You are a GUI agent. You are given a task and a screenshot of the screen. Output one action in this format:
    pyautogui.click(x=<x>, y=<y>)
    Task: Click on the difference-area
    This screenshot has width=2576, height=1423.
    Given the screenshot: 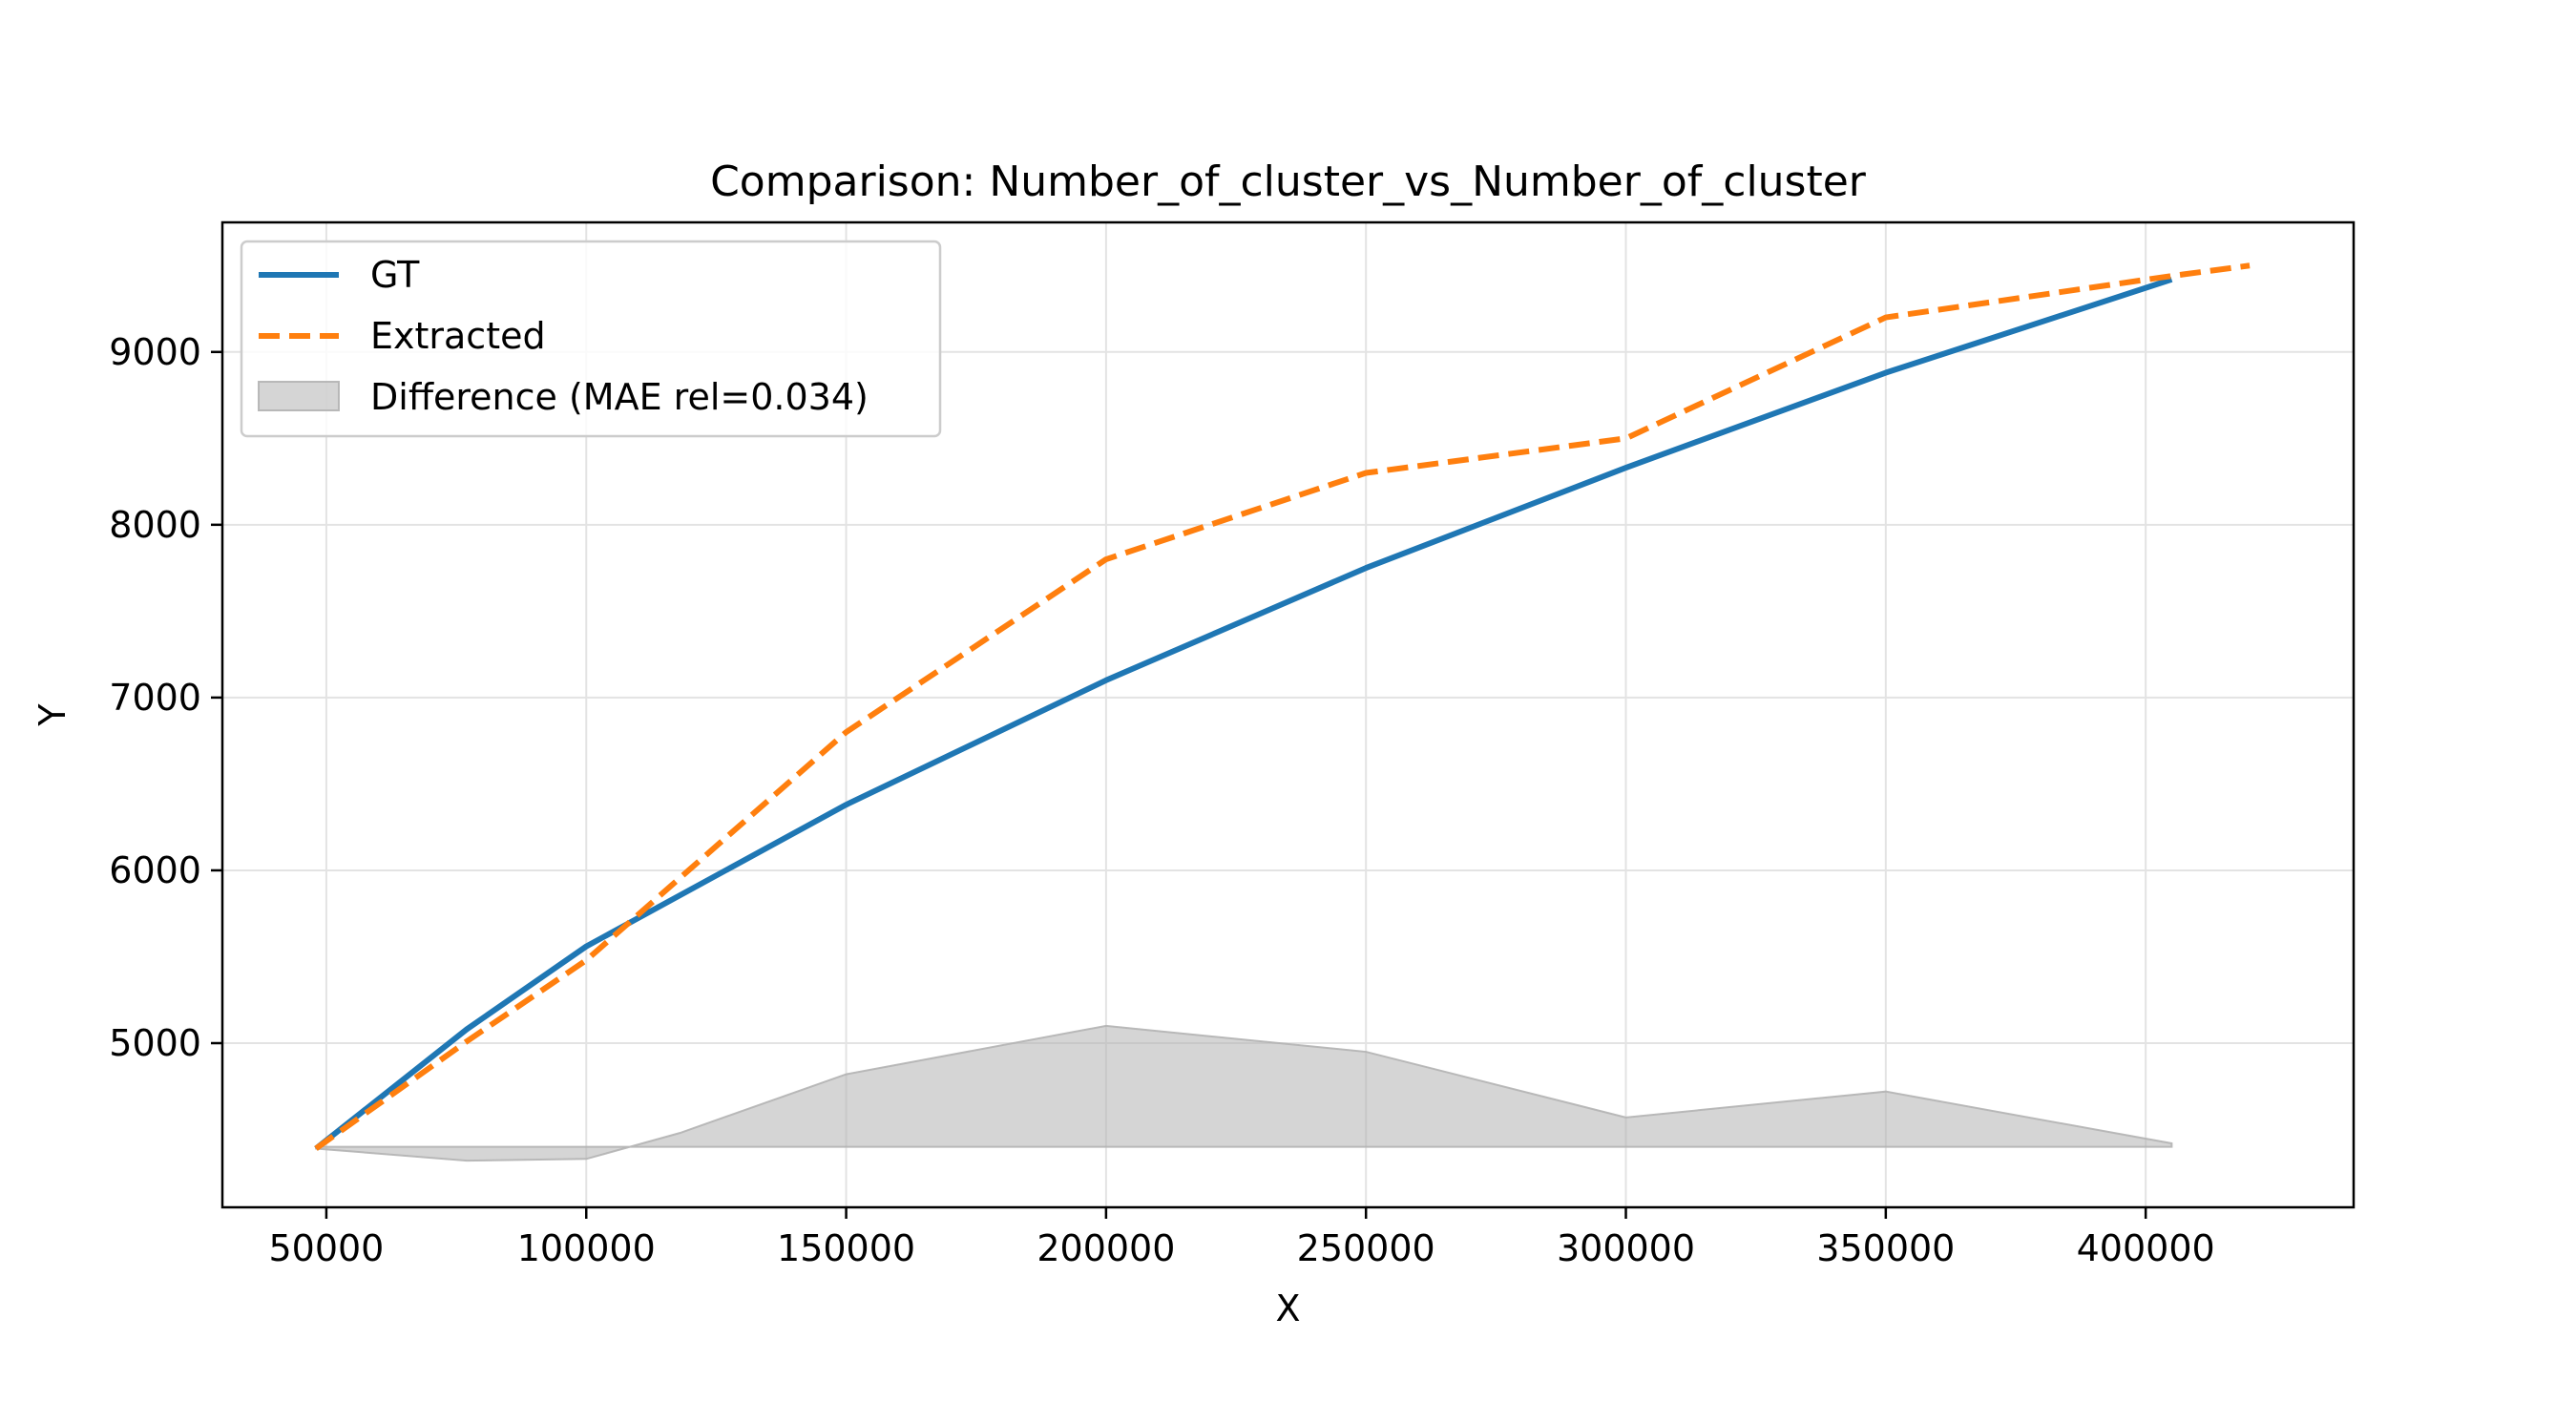 What is the action you would take?
    pyautogui.click(x=1244, y=1093)
    